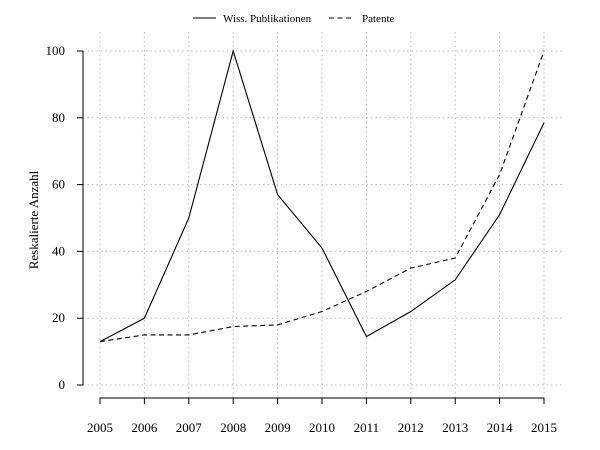 The image size is (600, 450). Describe the element at coordinates (267, 19) in the screenshot. I see `legend-label-1: Wiss. Publikationen` at that location.